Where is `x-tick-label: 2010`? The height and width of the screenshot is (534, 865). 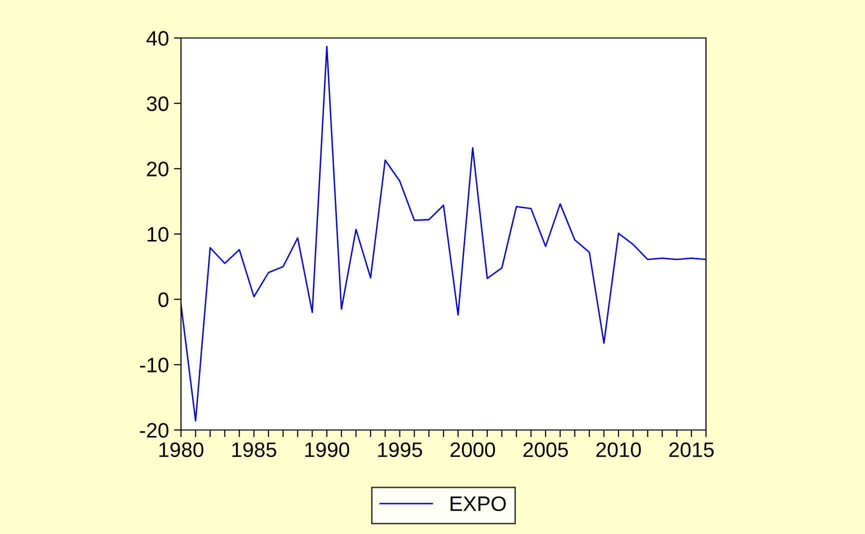
x-tick-label: 2010 is located at coordinates (618, 450).